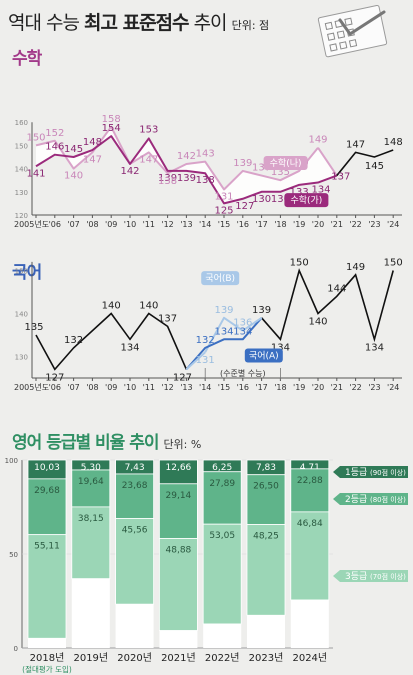  I want to click on english-bar-value: 22,88, so click(310, 481).